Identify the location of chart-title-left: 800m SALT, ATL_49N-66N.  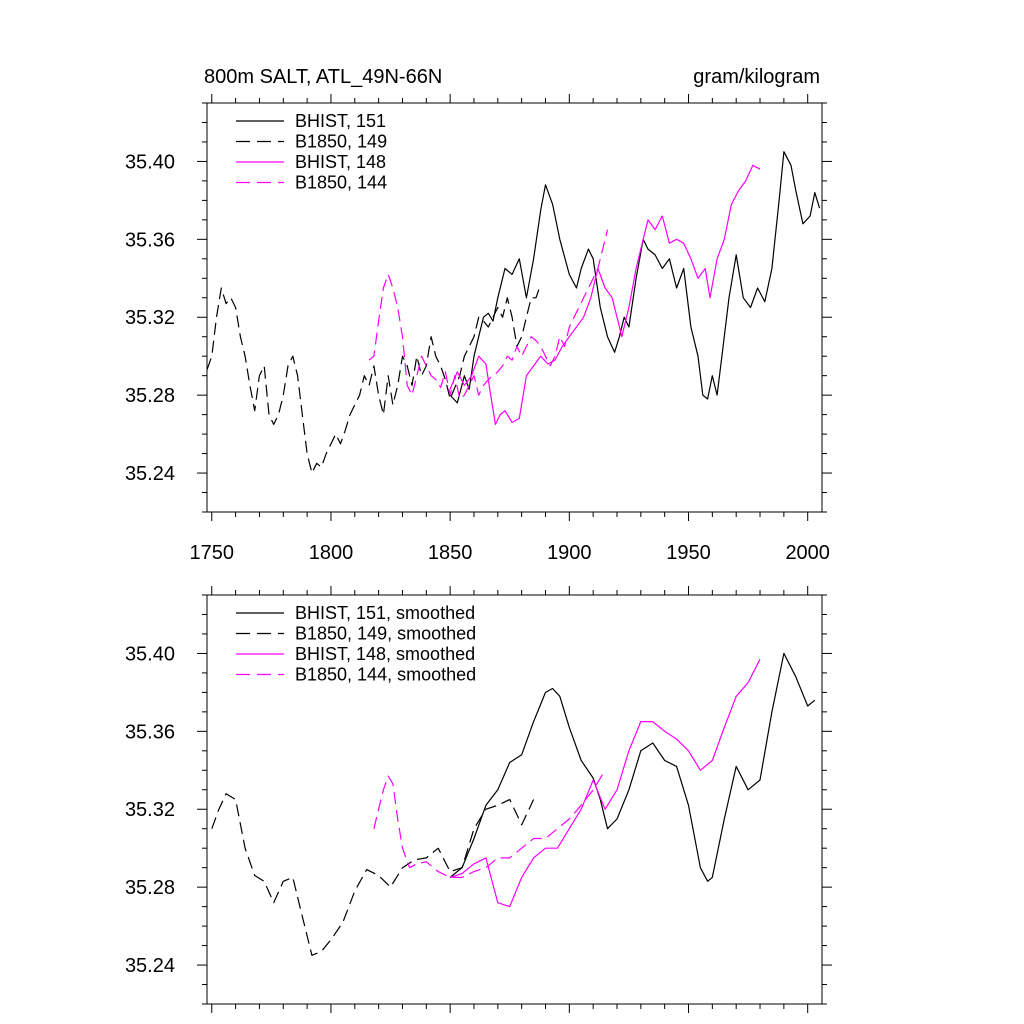
(323, 77).